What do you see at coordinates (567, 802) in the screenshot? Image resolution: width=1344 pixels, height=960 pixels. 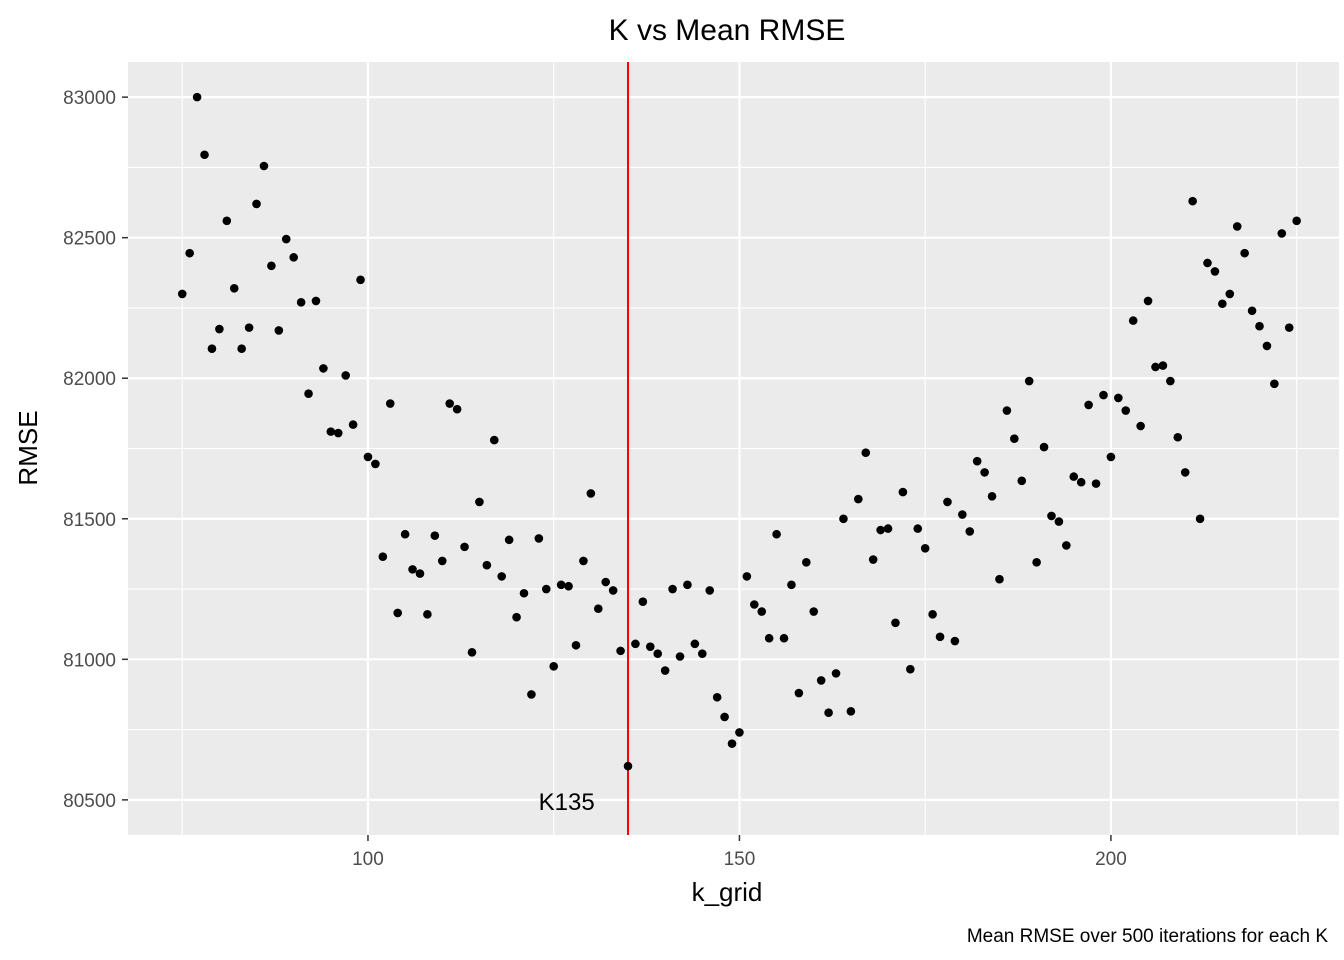 I see `k-annotation-label: K135` at bounding box center [567, 802].